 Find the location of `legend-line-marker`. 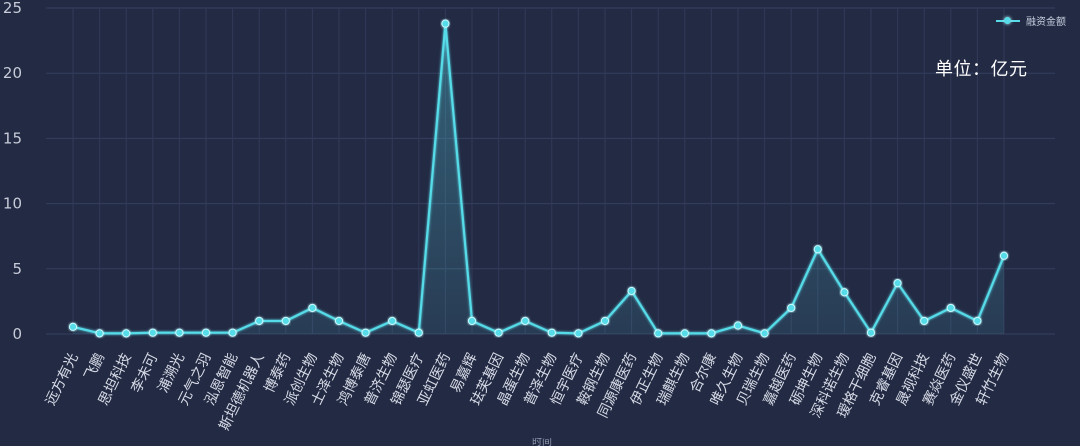

legend-line-marker is located at coordinates (1008, 21).